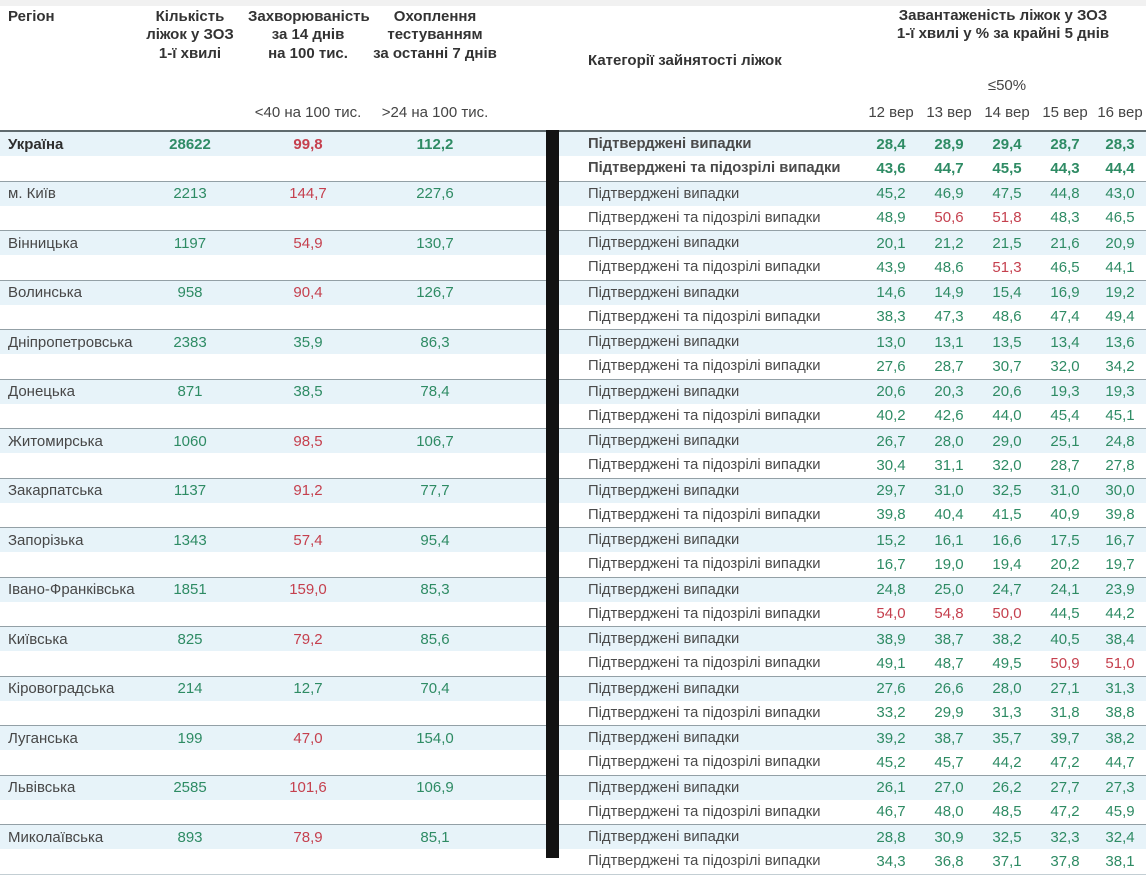 The width and height of the screenshot is (1146, 875). Describe the element at coordinates (308, 837) in the screenshot. I see `incidence-value: 78,9` at that location.